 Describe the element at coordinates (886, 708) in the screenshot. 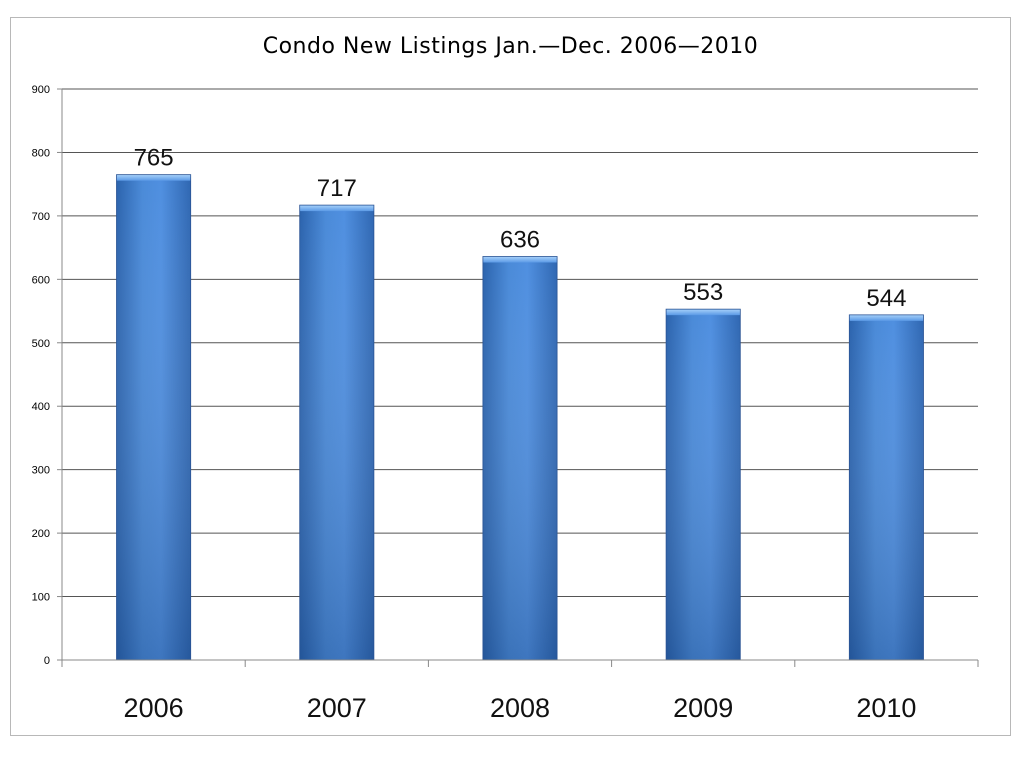

I see `x-tick-label: 2010` at that location.